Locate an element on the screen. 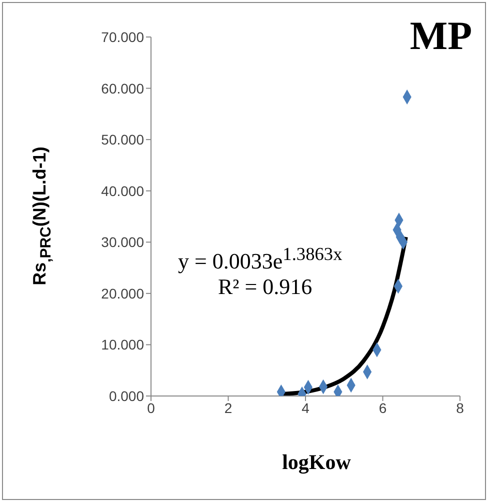 This screenshot has height=502, width=488. x-tick-label: 4 is located at coordinates (306, 408).